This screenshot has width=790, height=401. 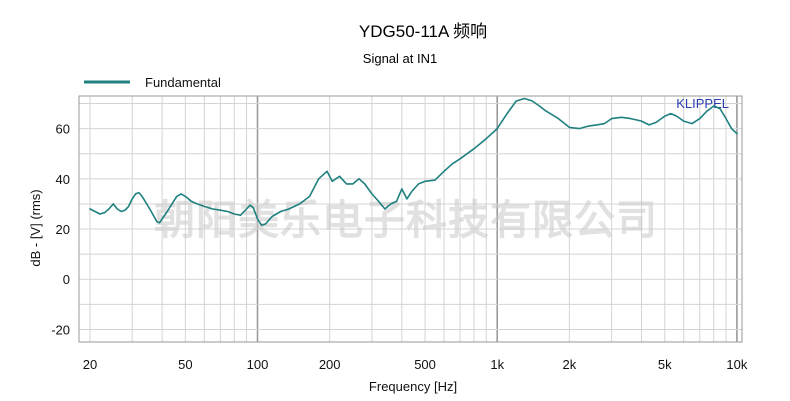 What do you see at coordinates (66, 279) in the screenshot?
I see `y-tick-label: 0` at bounding box center [66, 279].